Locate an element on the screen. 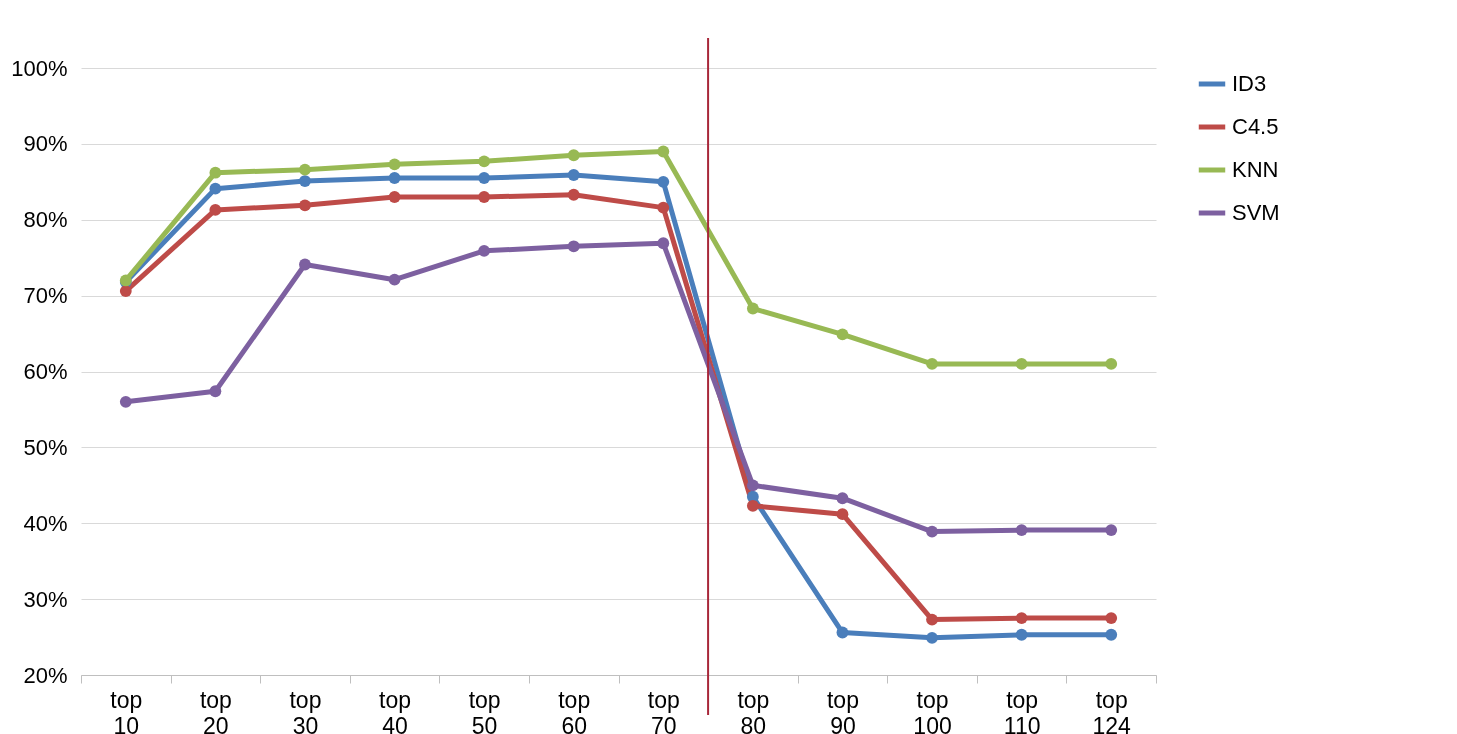  y-tick-label: 70% is located at coordinates (45, 296).